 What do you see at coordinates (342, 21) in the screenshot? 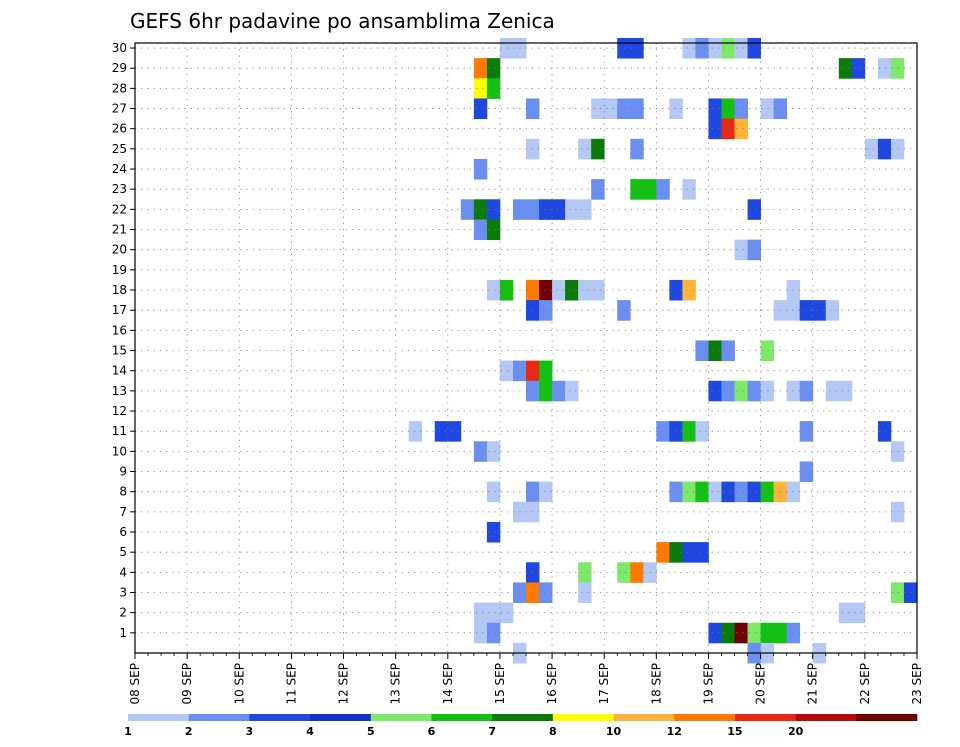
I see `chart-title: GEFS 6hr padavine po ansamblima Zenica` at bounding box center [342, 21].